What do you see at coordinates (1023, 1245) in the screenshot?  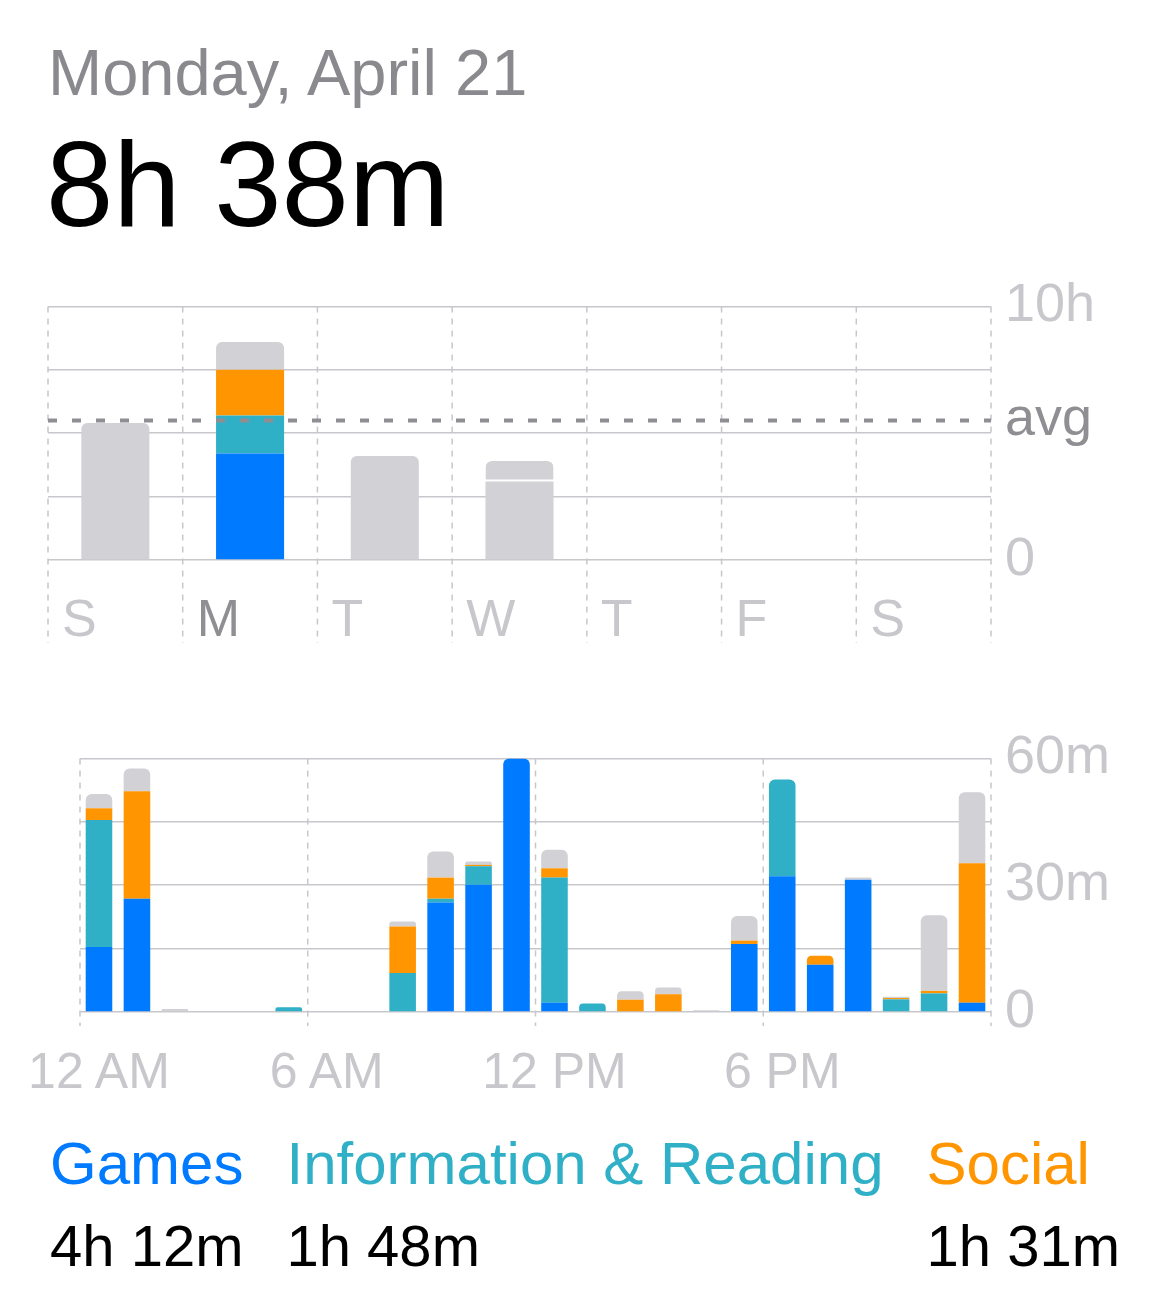 I see `text: 1h 31m` at bounding box center [1023, 1245].